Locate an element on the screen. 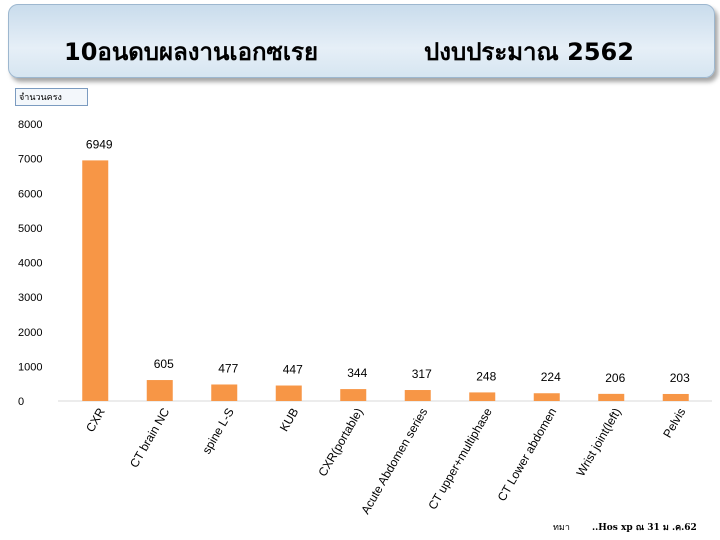  x-tick-label: CT upper+multiphase is located at coordinates (460, 458).